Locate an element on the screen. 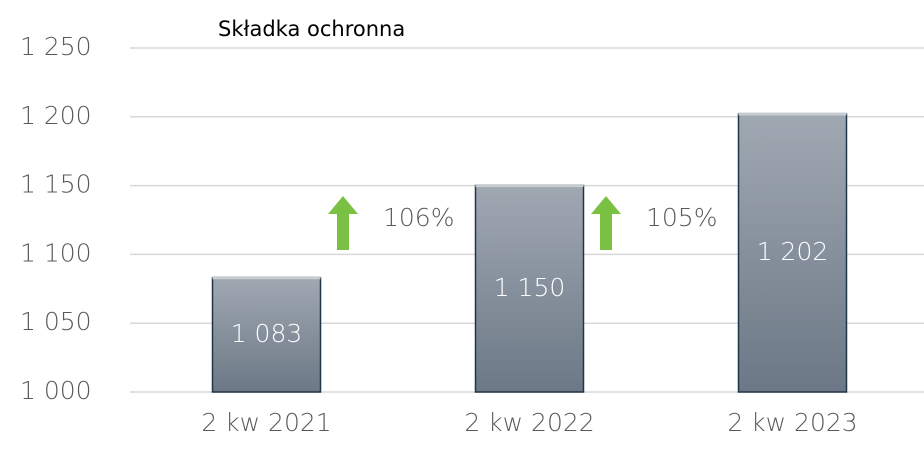  y-tick-label: 1 050 is located at coordinates (56, 321).